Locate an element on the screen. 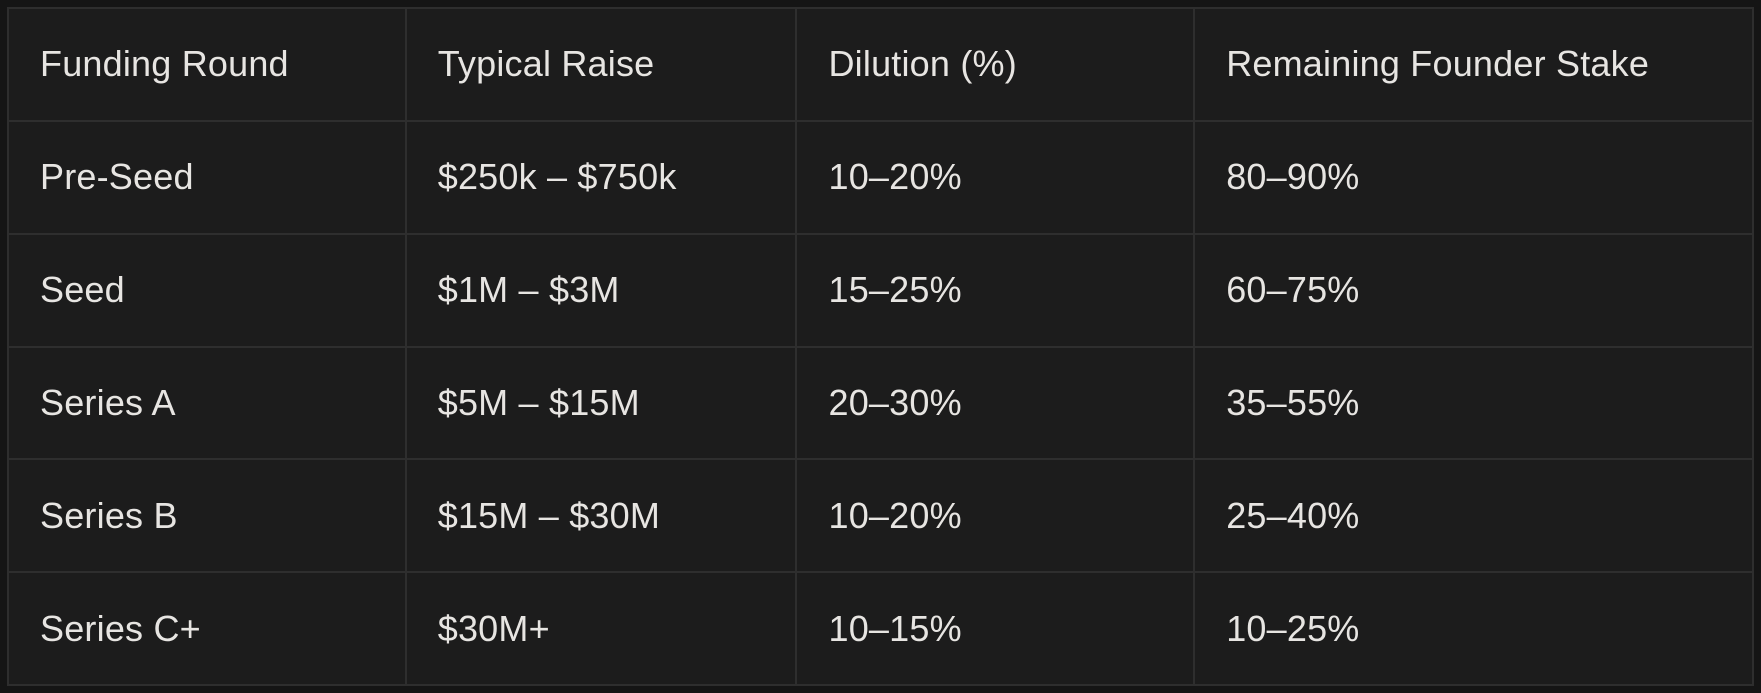 The width and height of the screenshot is (1761, 693). table-cell: $5M – $15M is located at coordinates (601, 403).